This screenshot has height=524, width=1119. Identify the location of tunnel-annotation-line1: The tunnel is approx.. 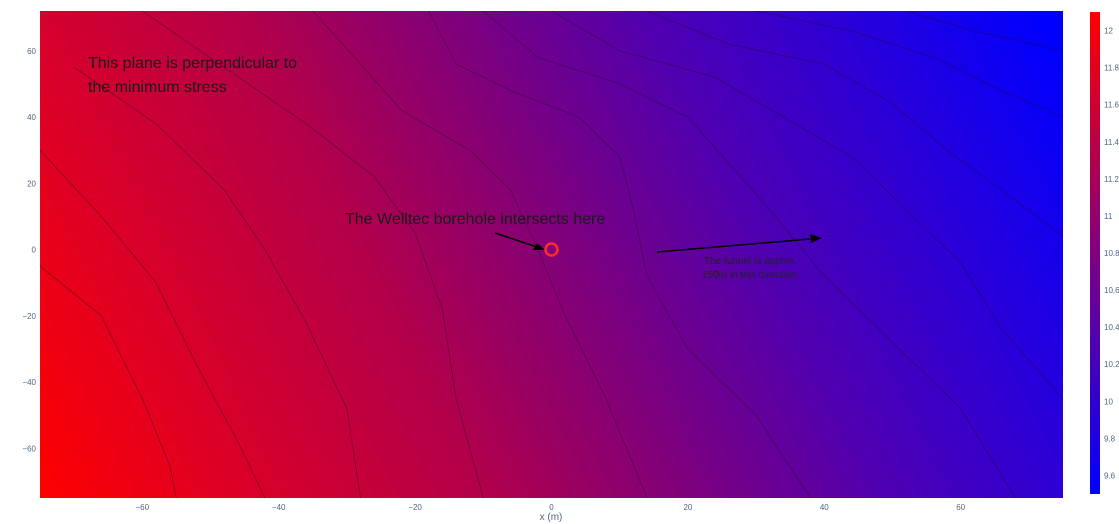
(750, 261).